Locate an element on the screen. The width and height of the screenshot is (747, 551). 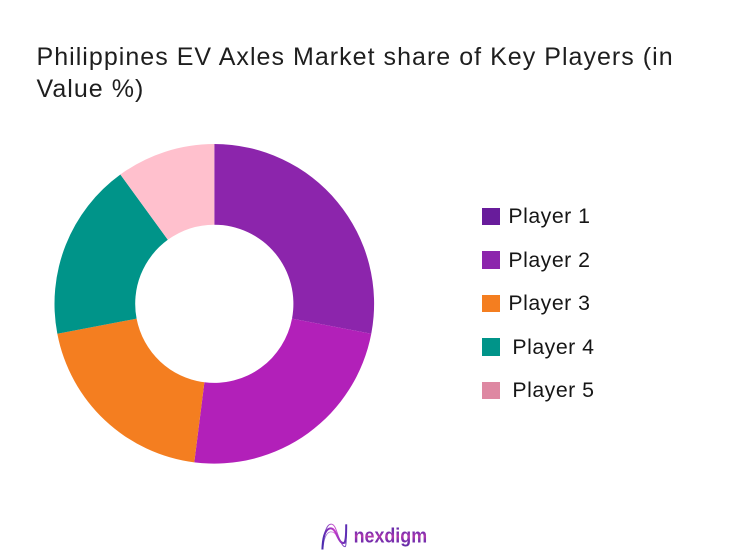
svg-text: nexdigm is located at coordinates (391, 536).